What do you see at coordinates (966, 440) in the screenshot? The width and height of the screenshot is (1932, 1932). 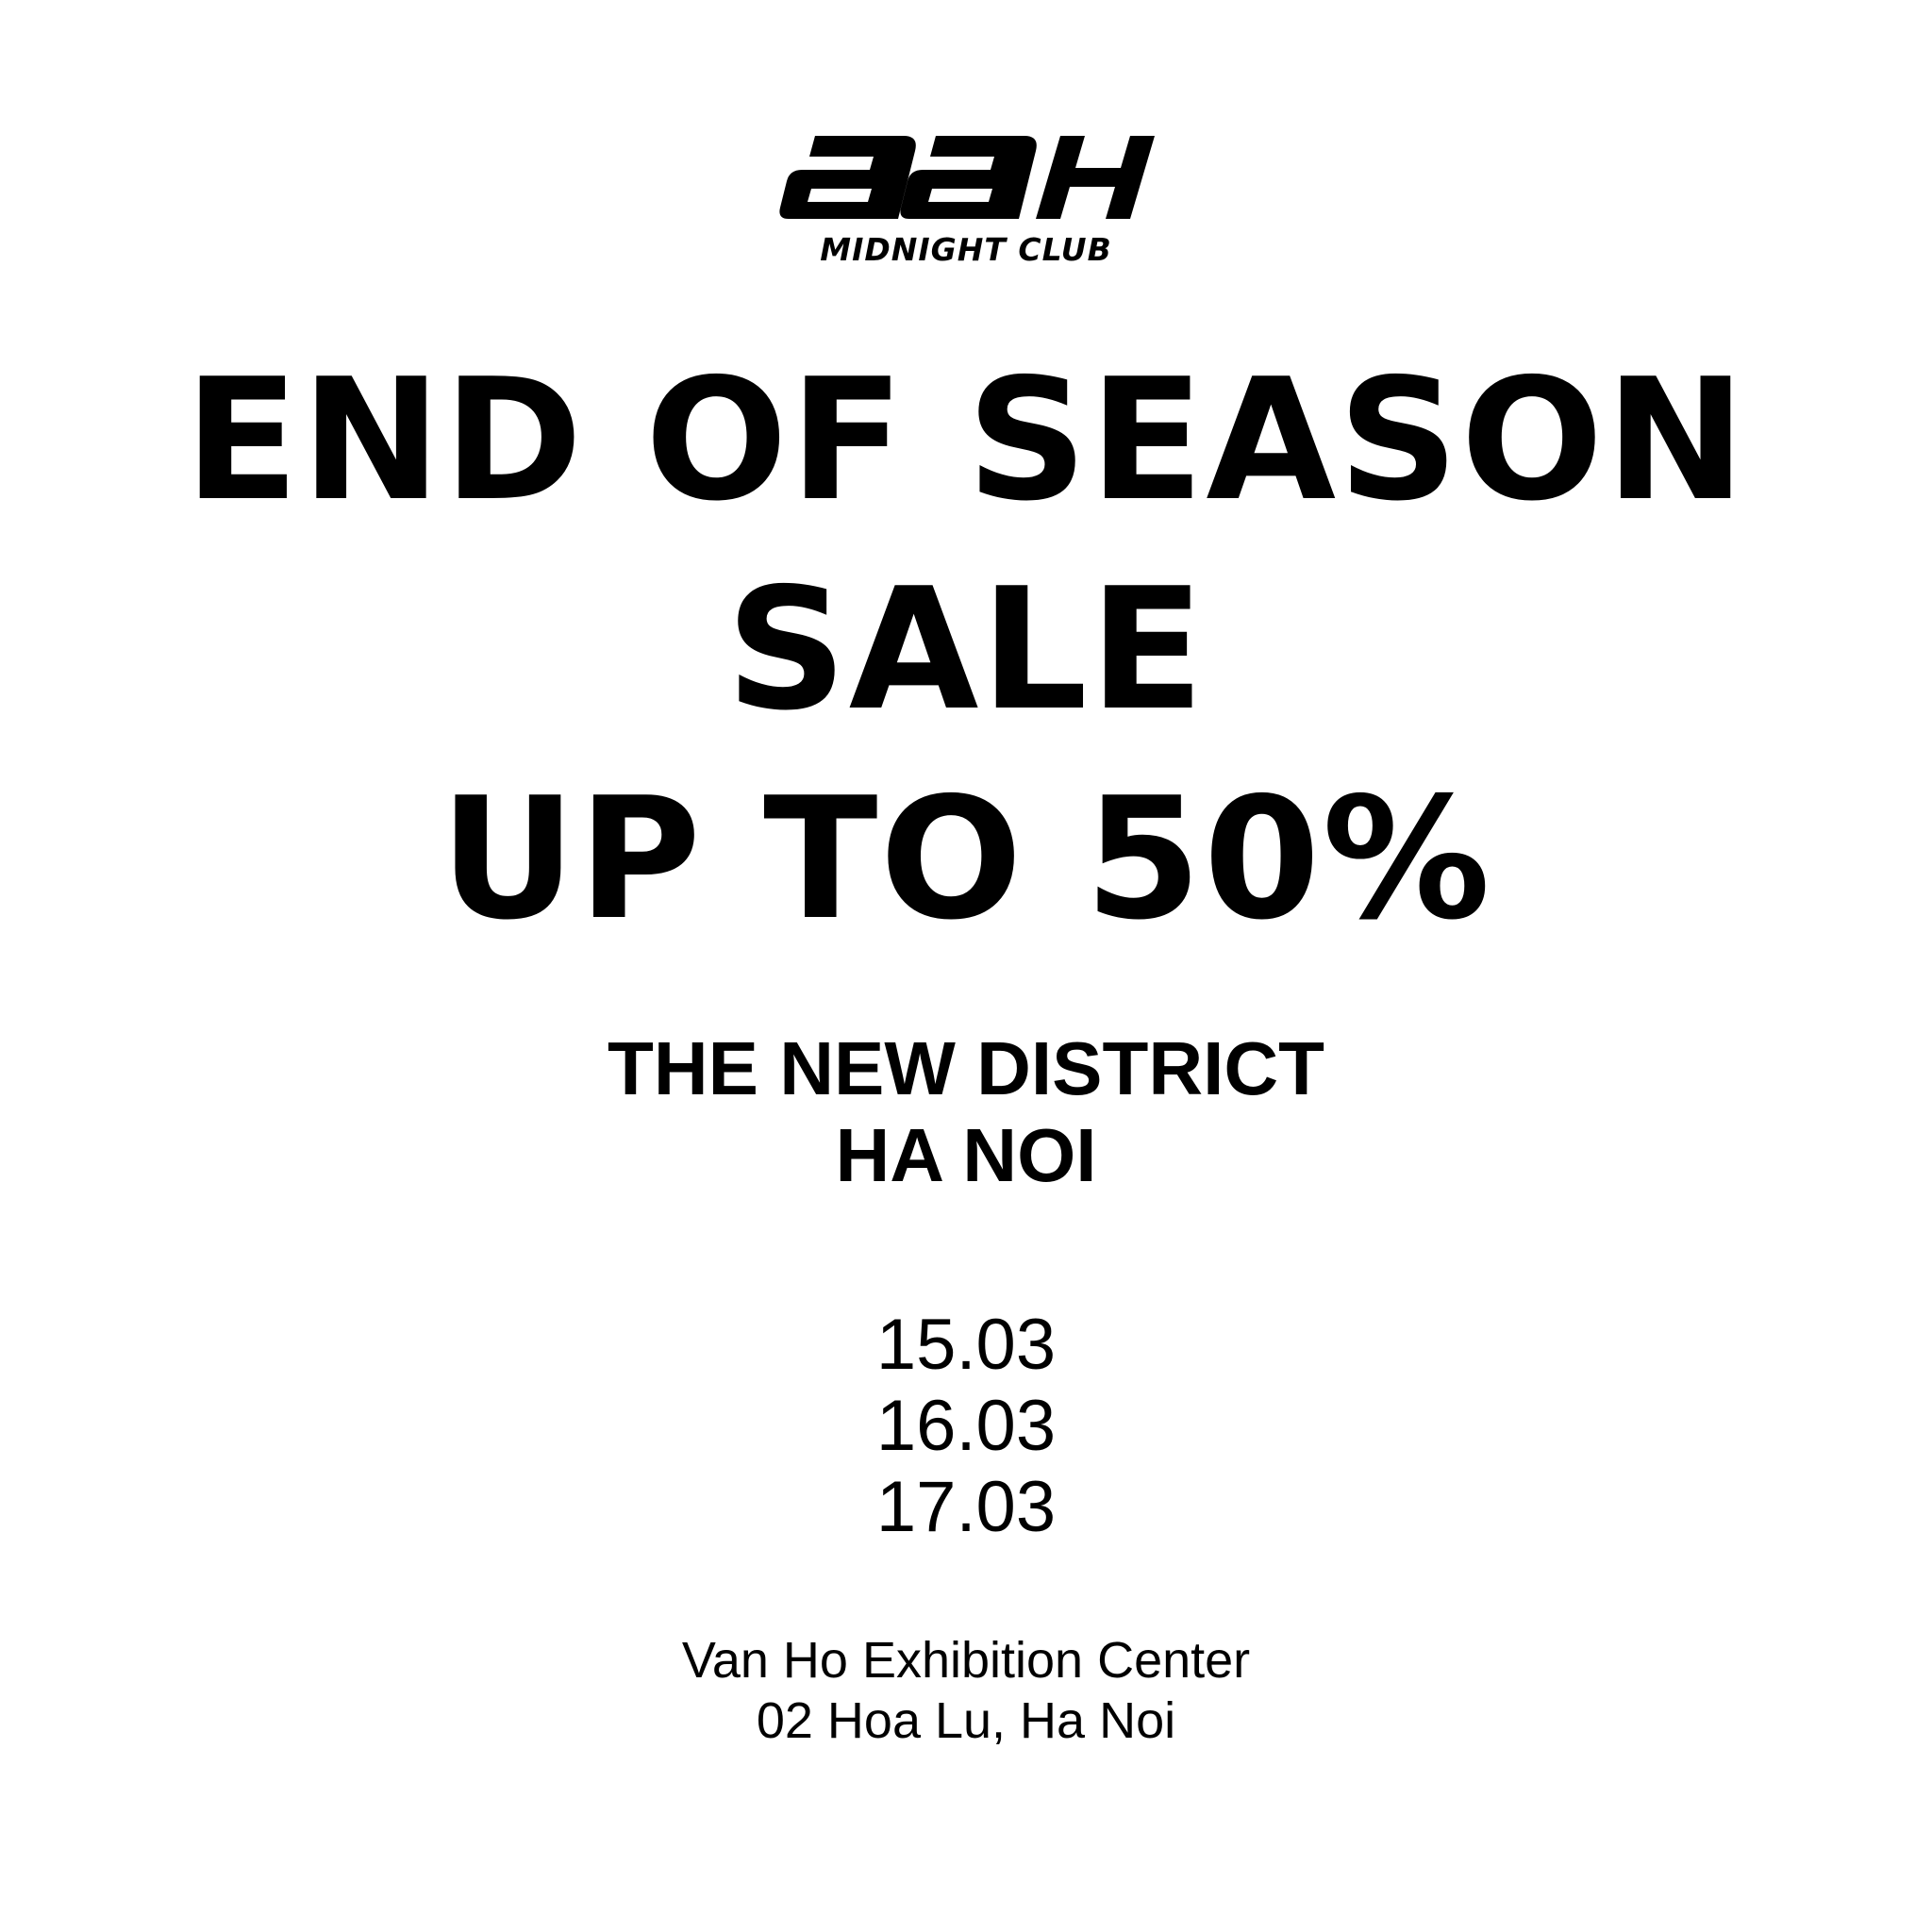 I see `headline-line-1: END OF SEASON` at bounding box center [966, 440].